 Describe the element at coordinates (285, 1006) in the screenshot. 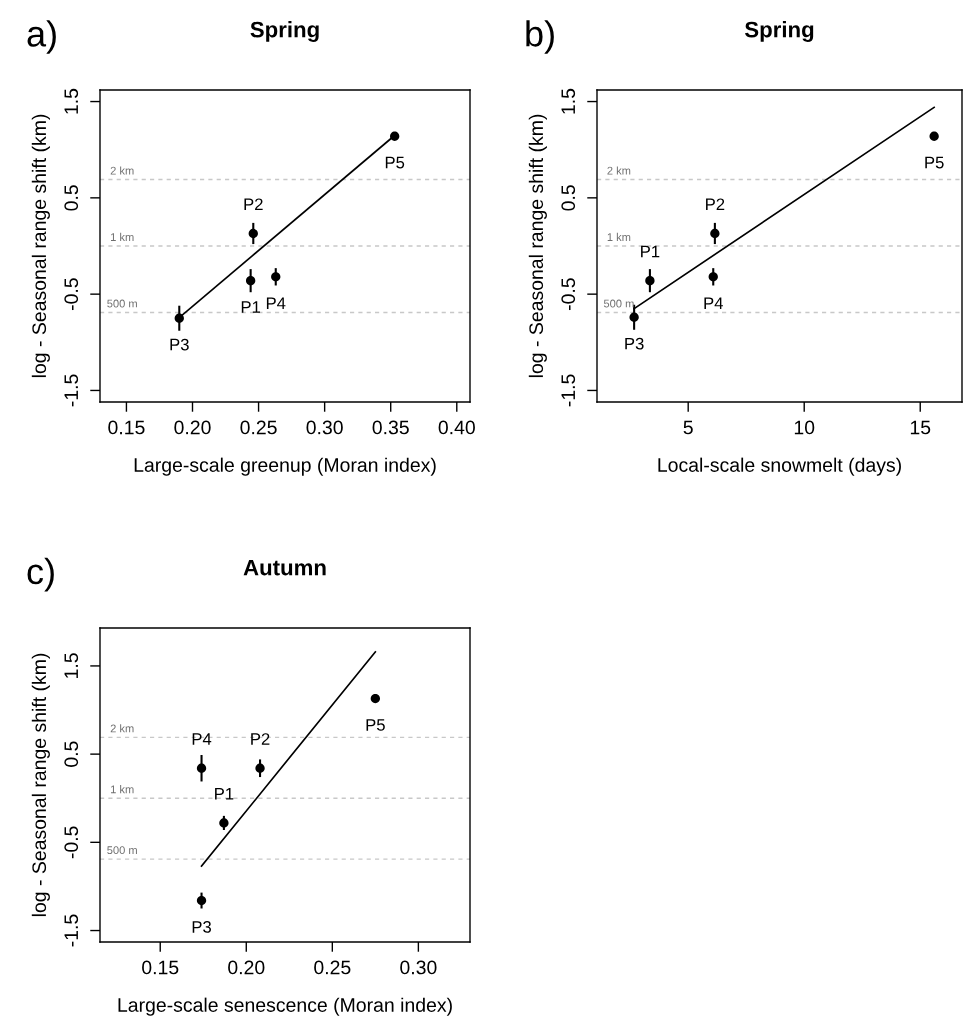

I see `x-axis-title: Large-scale senescence (Moran index)` at that location.